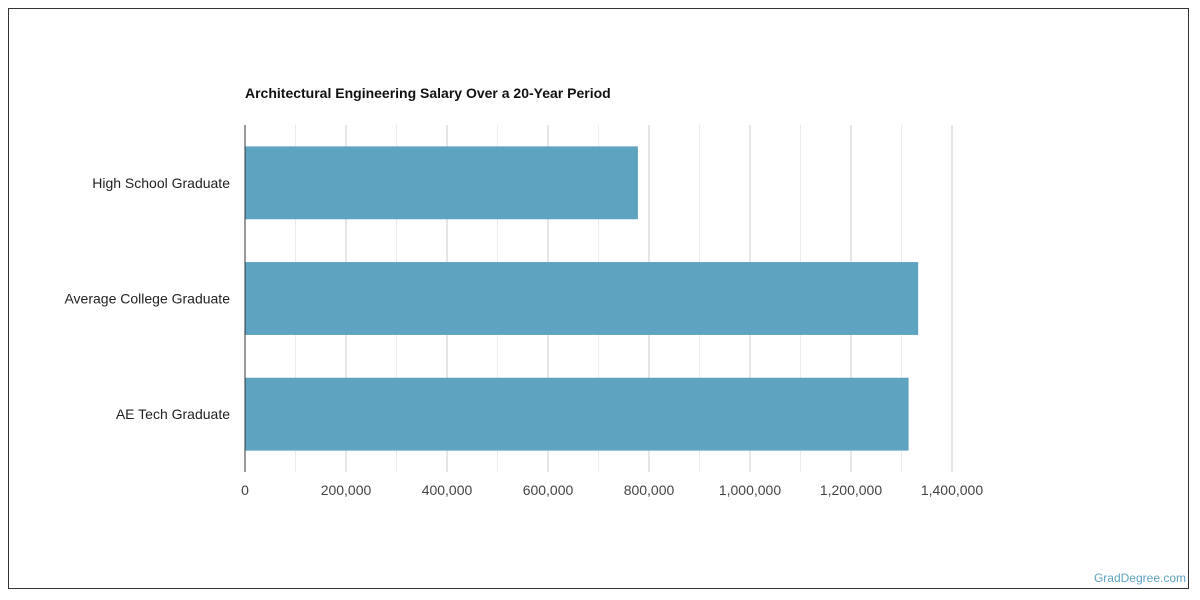  Describe the element at coordinates (548, 490) in the screenshot. I see `x-tick-label: 600,000` at that location.